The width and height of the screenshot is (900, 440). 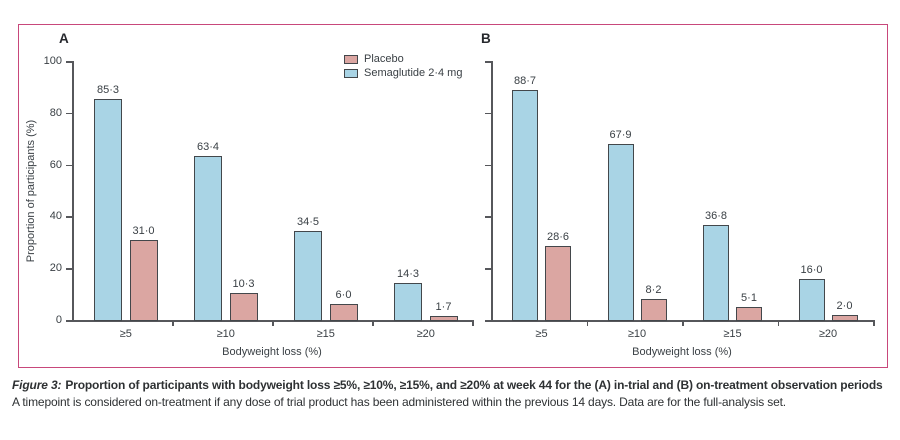 I want to click on bar-value-label-placebo-a: 6·0, so click(x=343, y=295).